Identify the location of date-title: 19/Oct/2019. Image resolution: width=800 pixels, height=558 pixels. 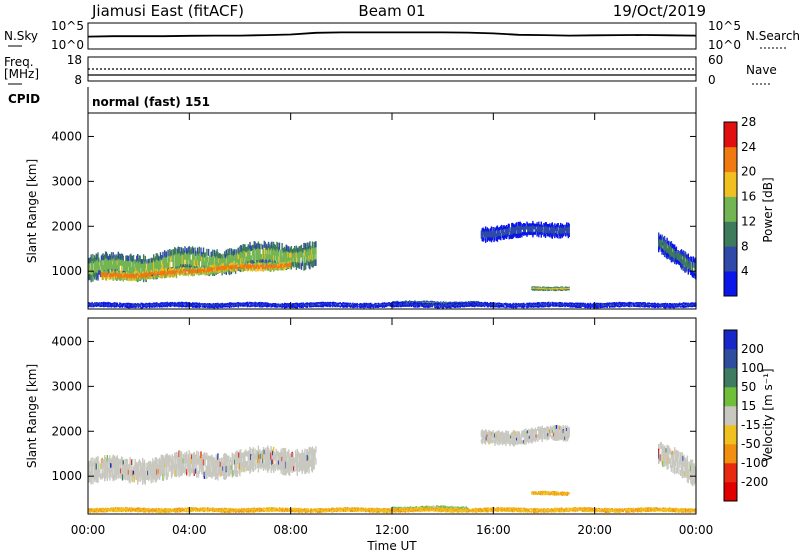
(659, 11).